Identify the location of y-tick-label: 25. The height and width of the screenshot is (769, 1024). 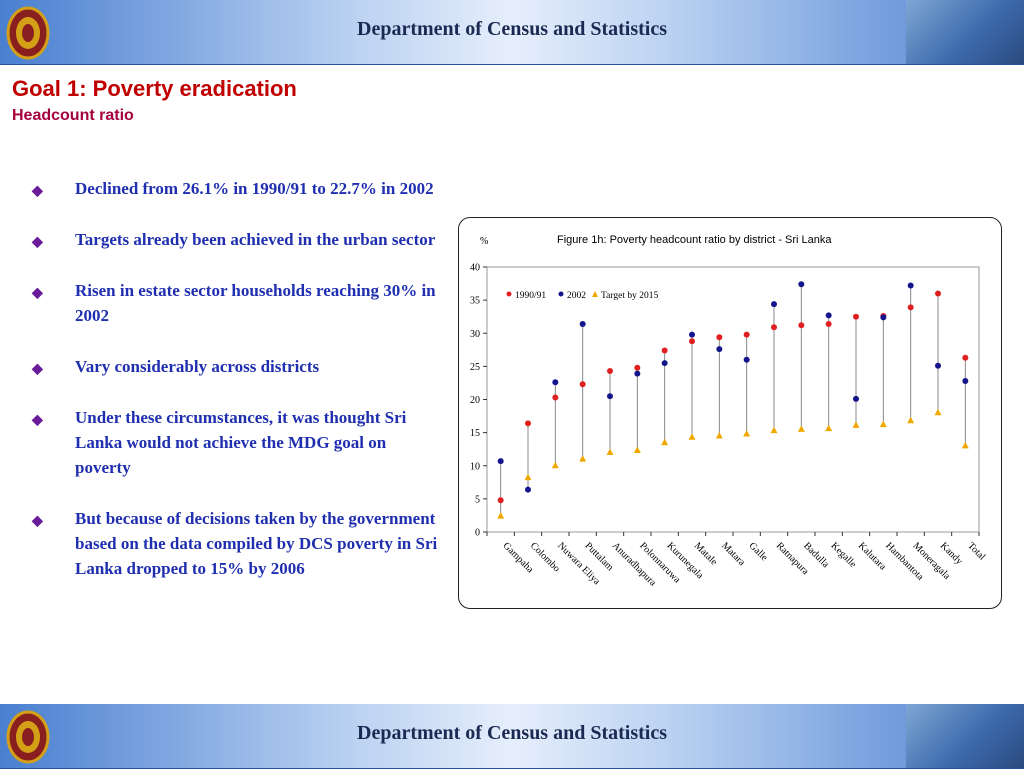
(475, 367).